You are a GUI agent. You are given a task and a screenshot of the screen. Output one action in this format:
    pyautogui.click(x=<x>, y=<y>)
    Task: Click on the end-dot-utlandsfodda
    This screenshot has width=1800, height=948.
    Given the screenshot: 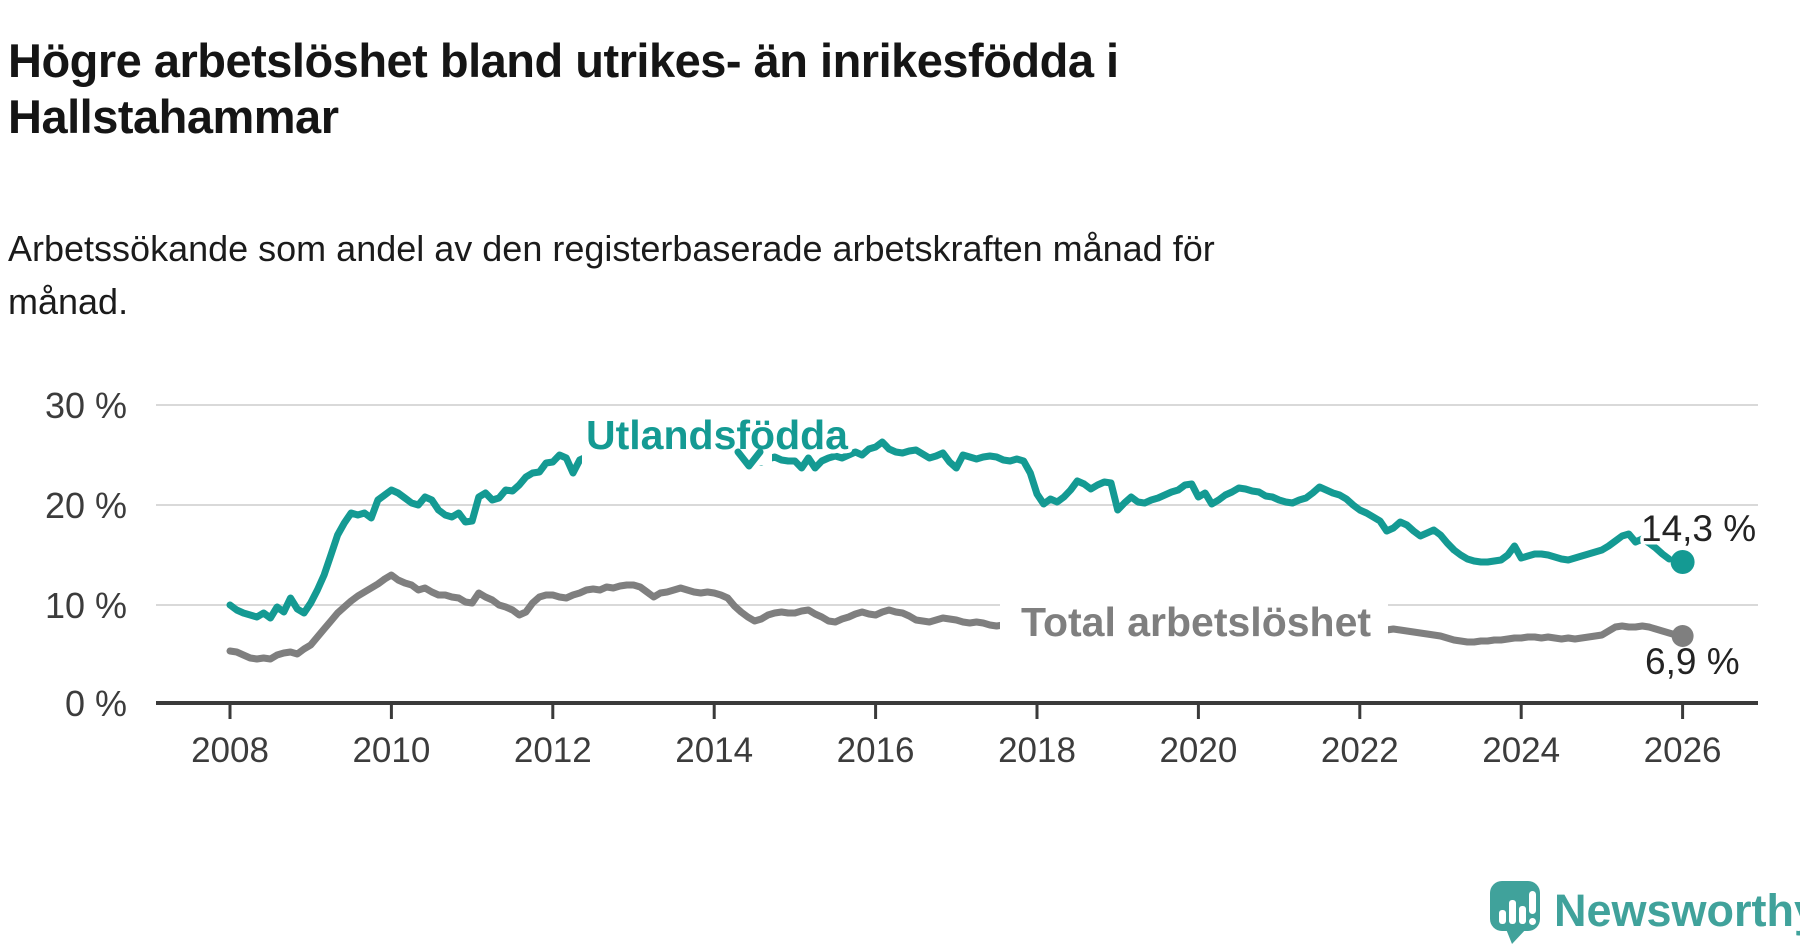 What is the action you would take?
    pyautogui.click(x=1682, y=562)
    